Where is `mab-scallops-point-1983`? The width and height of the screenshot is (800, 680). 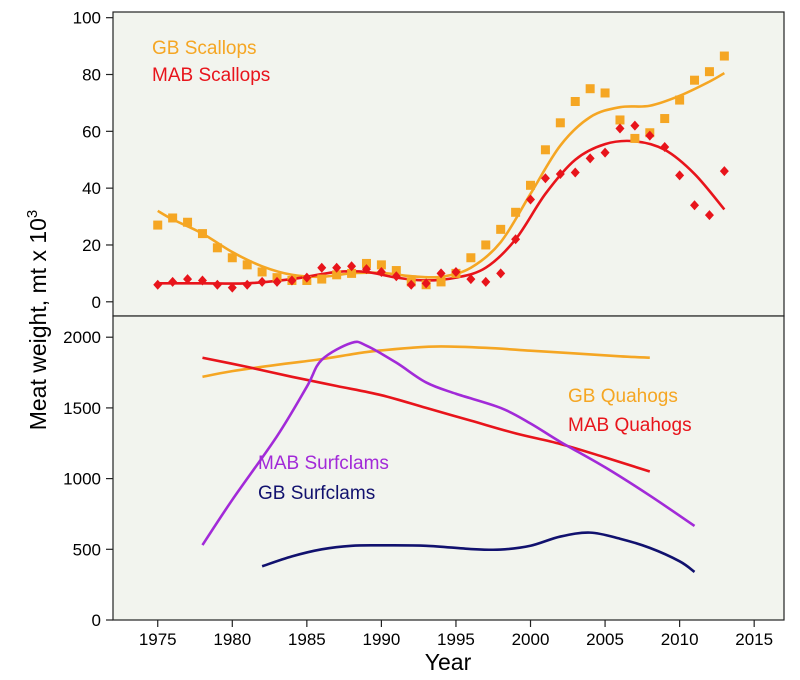
mab-scallops-point-1983 is located at coordinates (277, 281).